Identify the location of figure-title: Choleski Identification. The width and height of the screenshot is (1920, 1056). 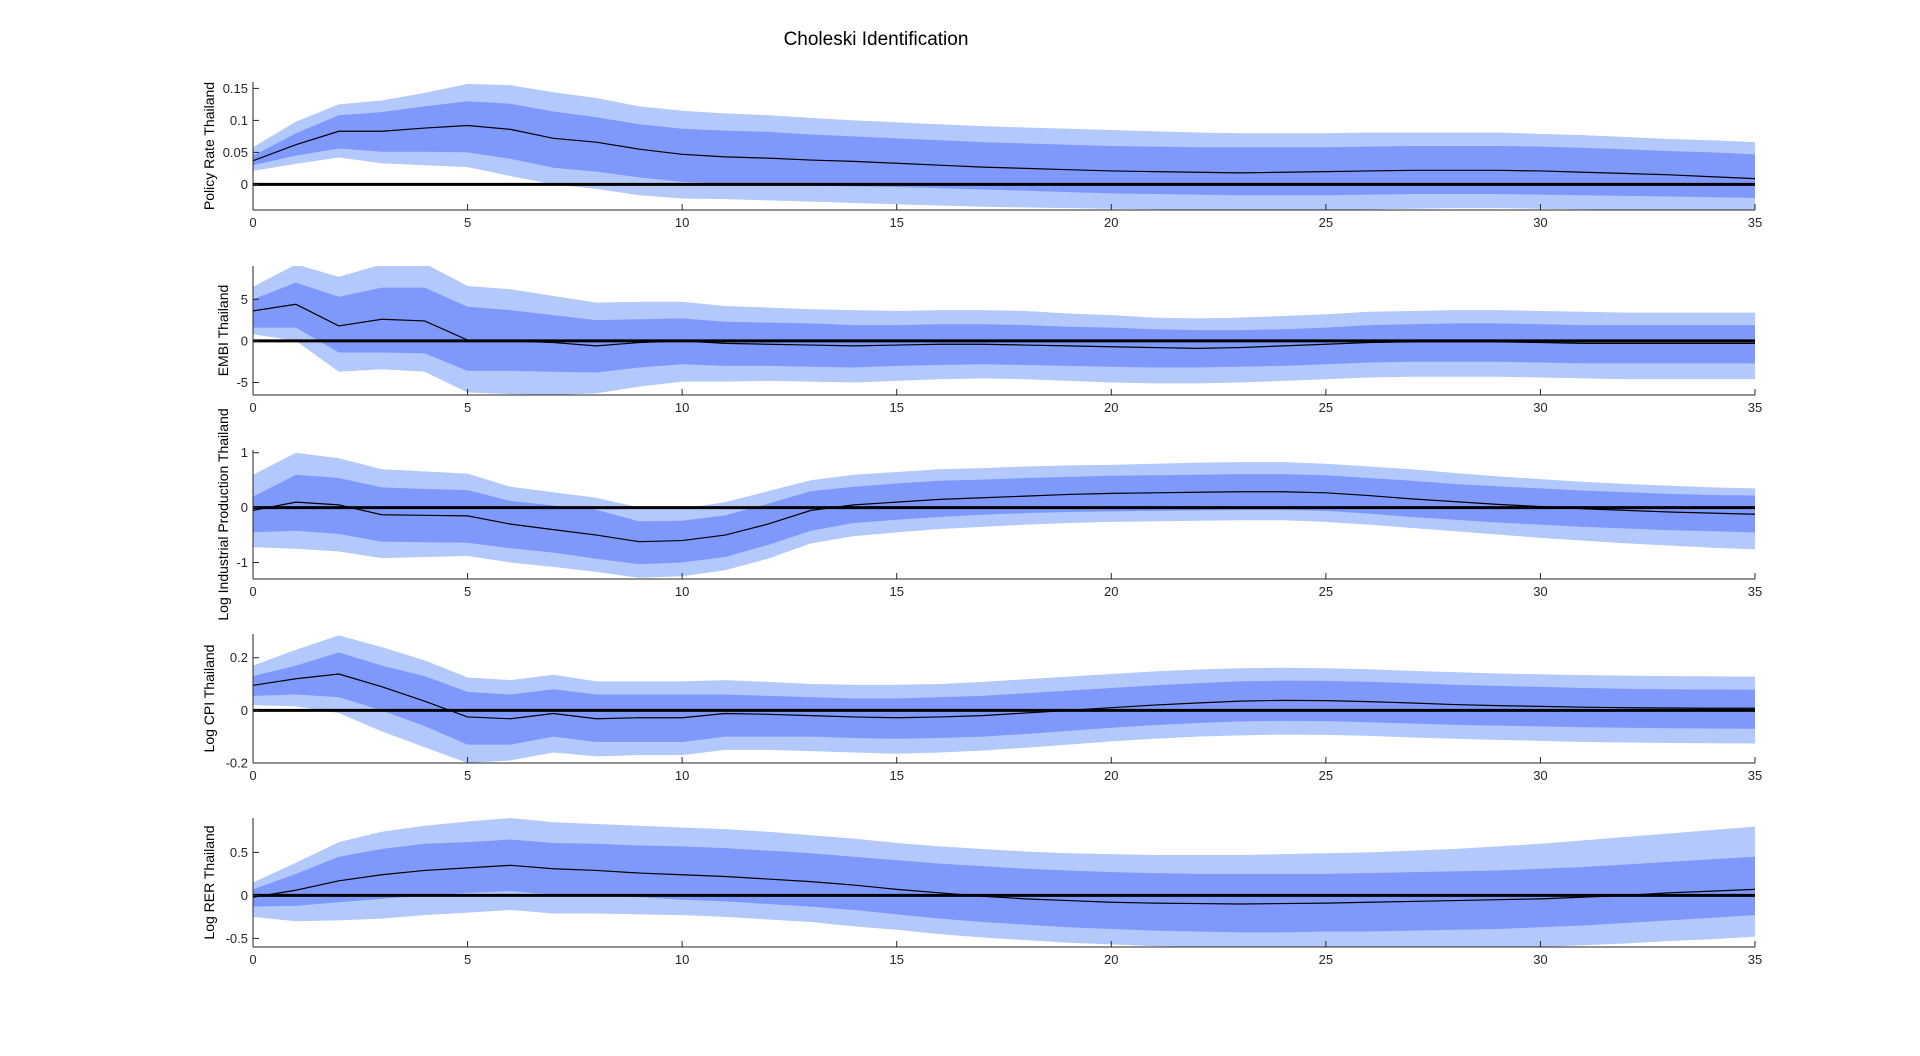
(876, 39).